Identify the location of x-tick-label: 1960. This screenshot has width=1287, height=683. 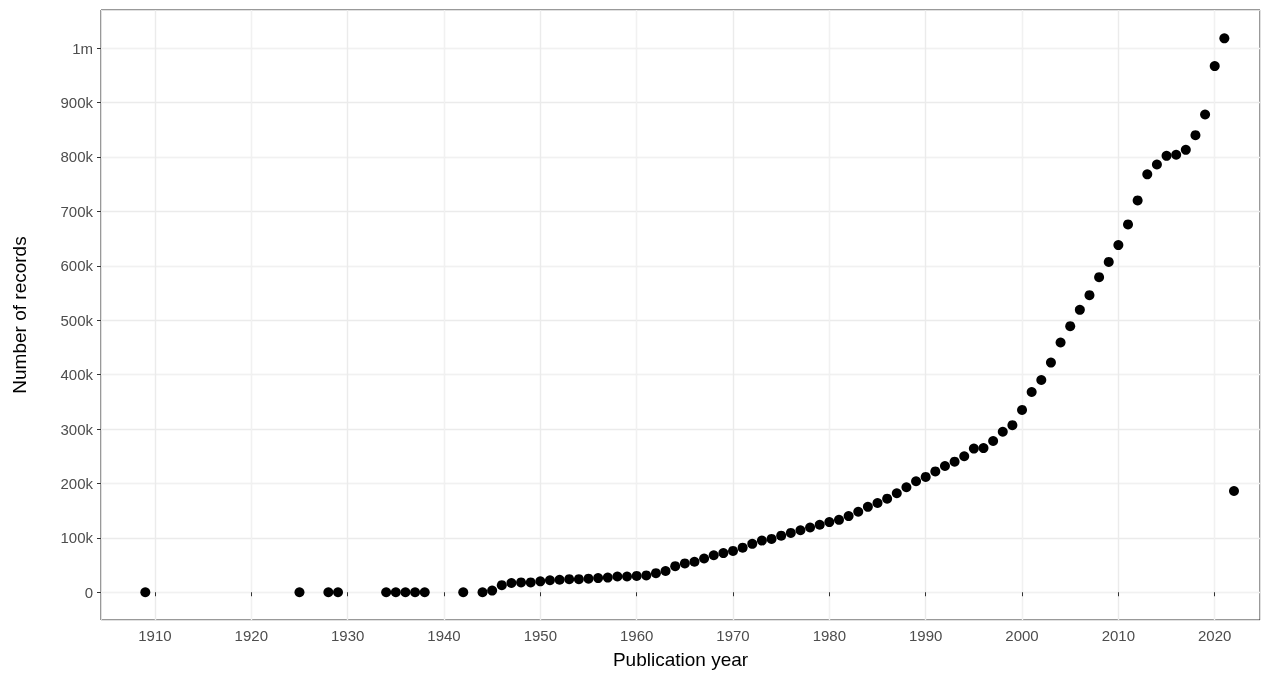
(636, 635).